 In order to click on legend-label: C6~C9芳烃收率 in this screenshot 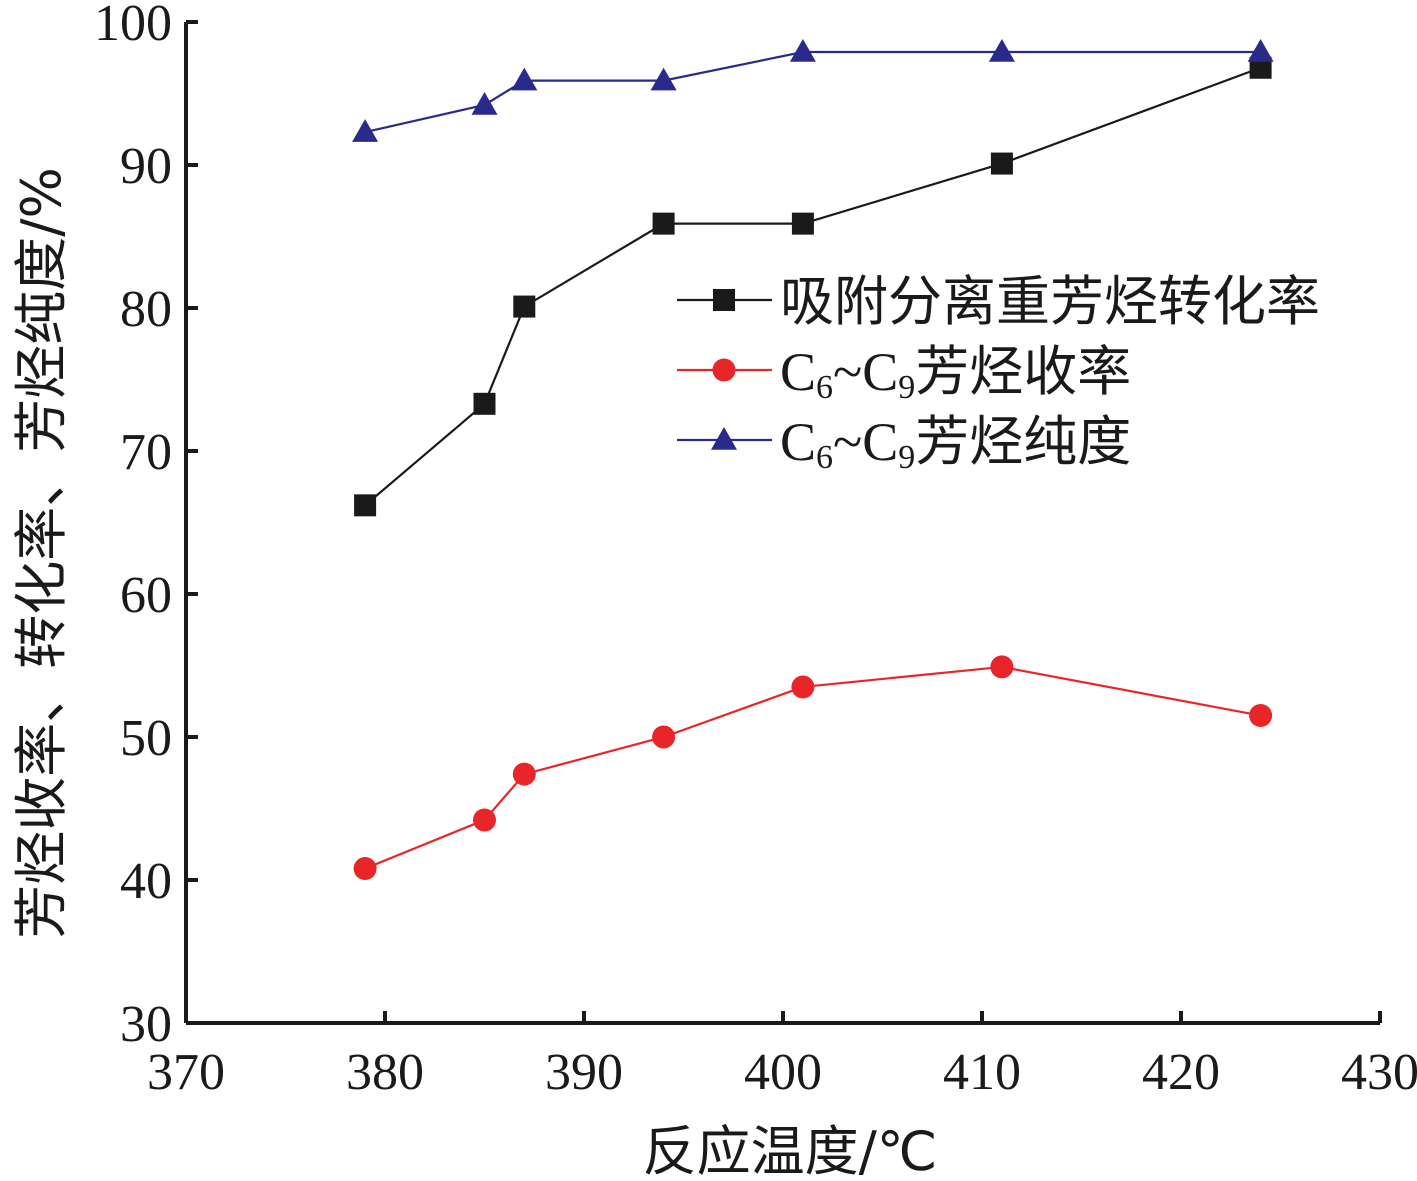, I will do `click(955, 373)`.